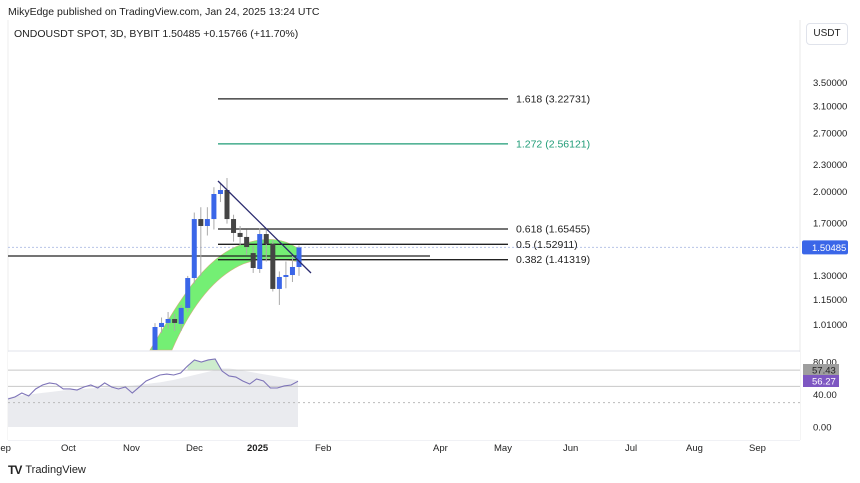  What do you see at coordinates (68, 448) in the screenshot?
I see `time-tick: Oct` at bounding box center [68, 448].